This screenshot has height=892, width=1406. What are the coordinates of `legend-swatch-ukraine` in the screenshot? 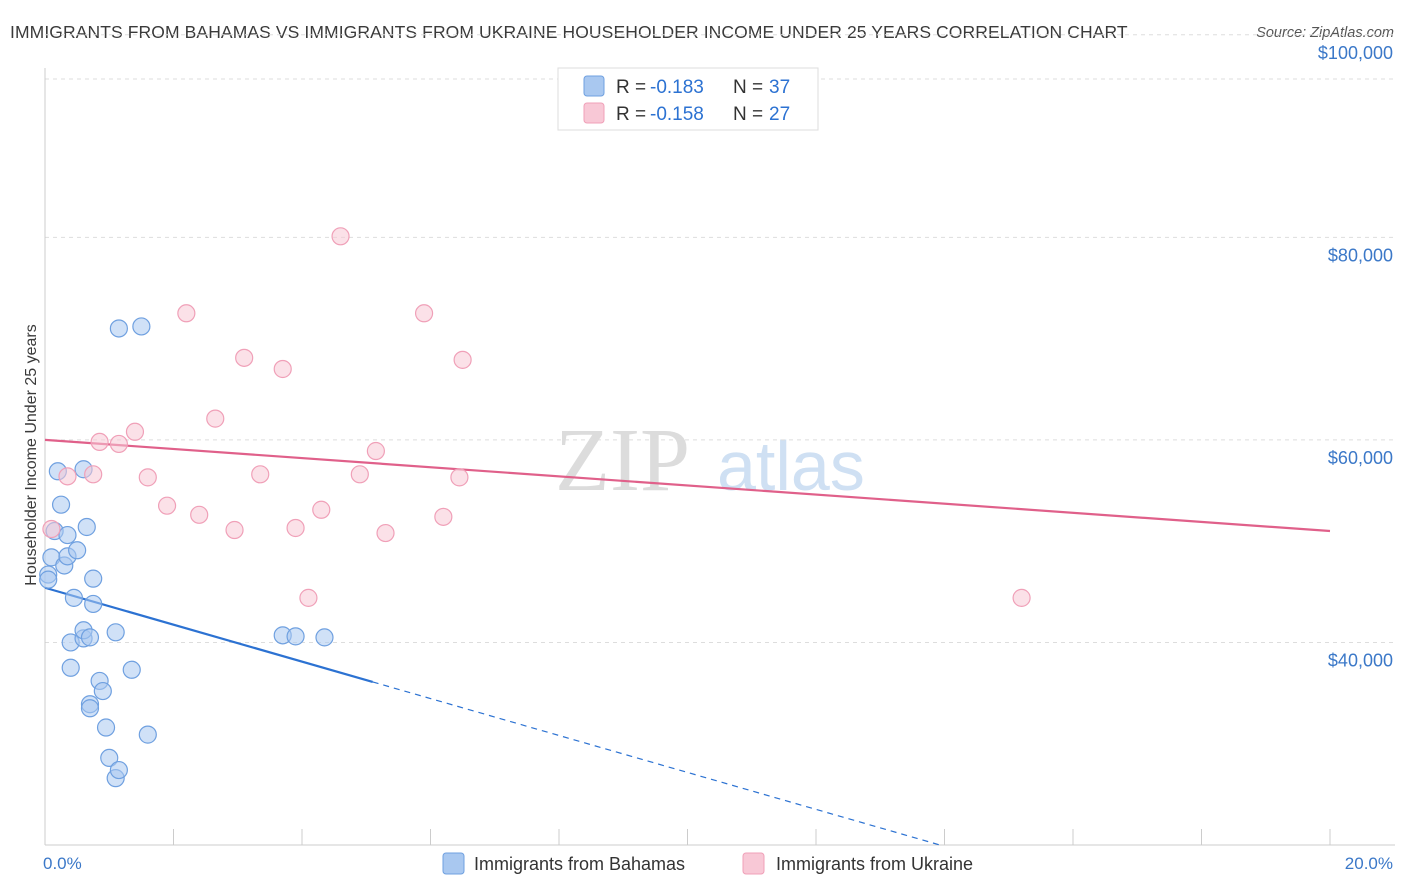 It's located at (594, 113).